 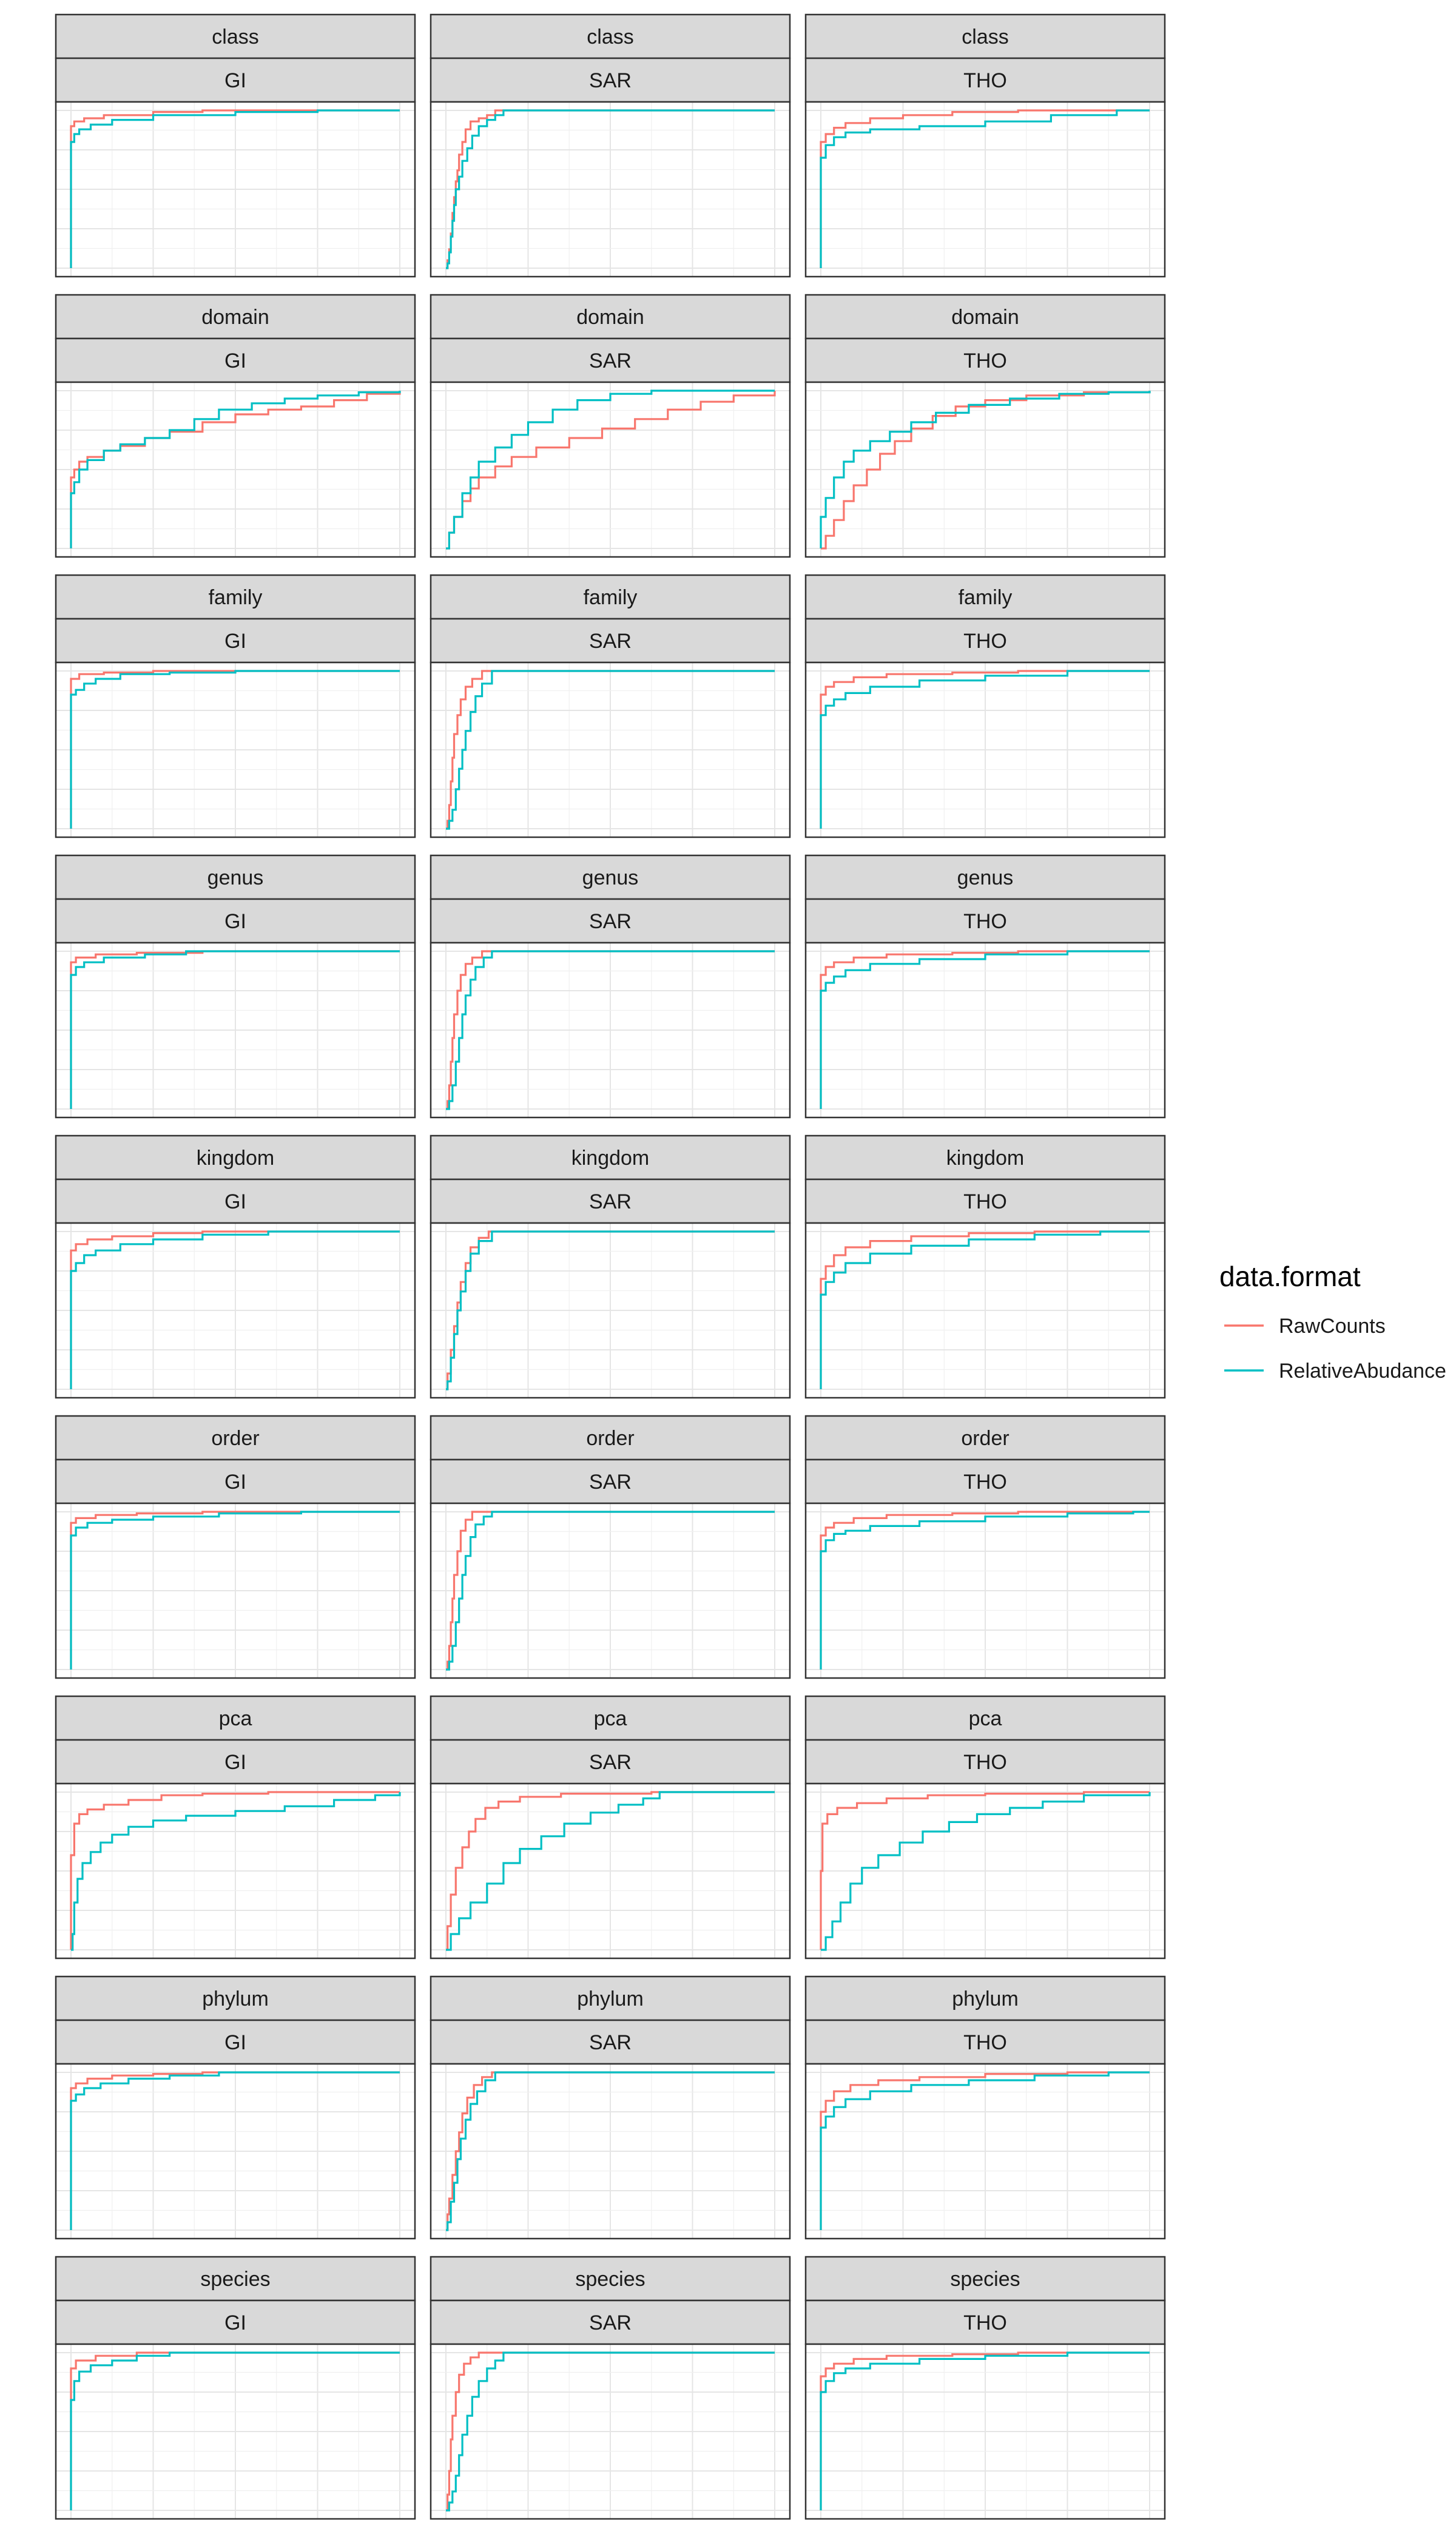 I want to click on facet-panel-pca-GI: pca GI, so click(x=235, y=1827).